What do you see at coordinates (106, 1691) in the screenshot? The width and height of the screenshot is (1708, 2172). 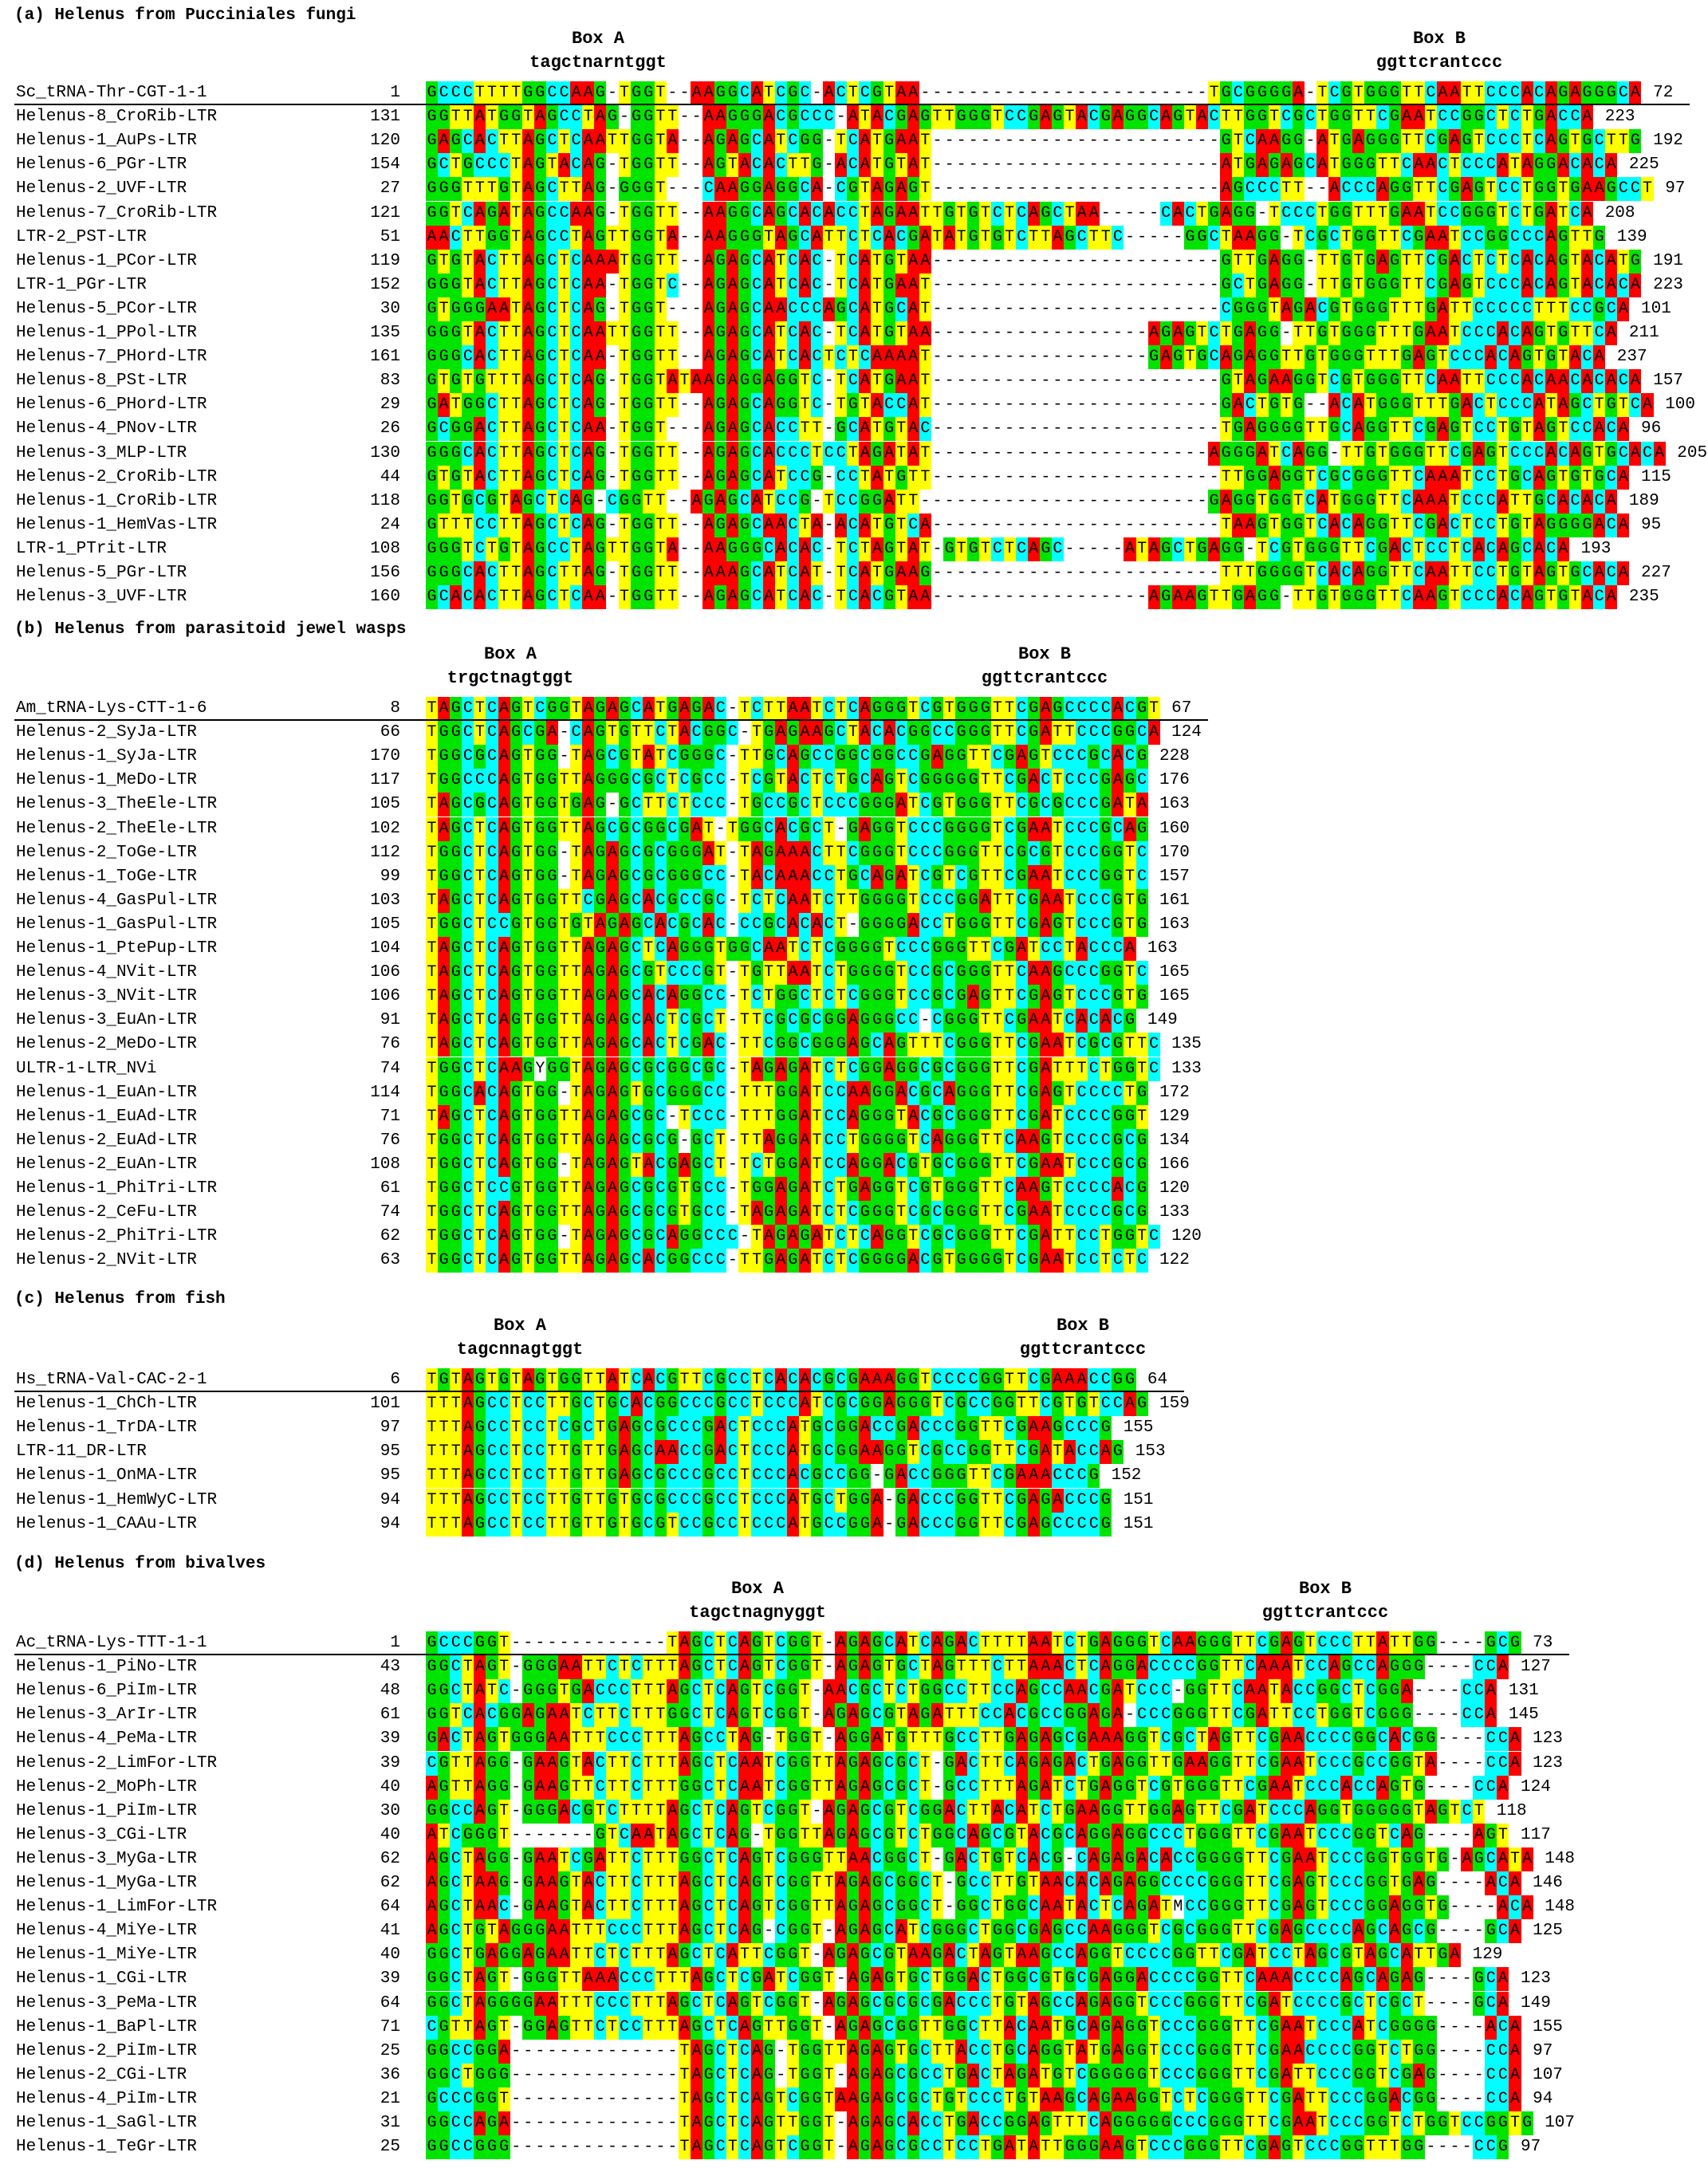 I see `sequence-name: Helenus-6_PiIm-LTR` at bounding box center [106, 1691].